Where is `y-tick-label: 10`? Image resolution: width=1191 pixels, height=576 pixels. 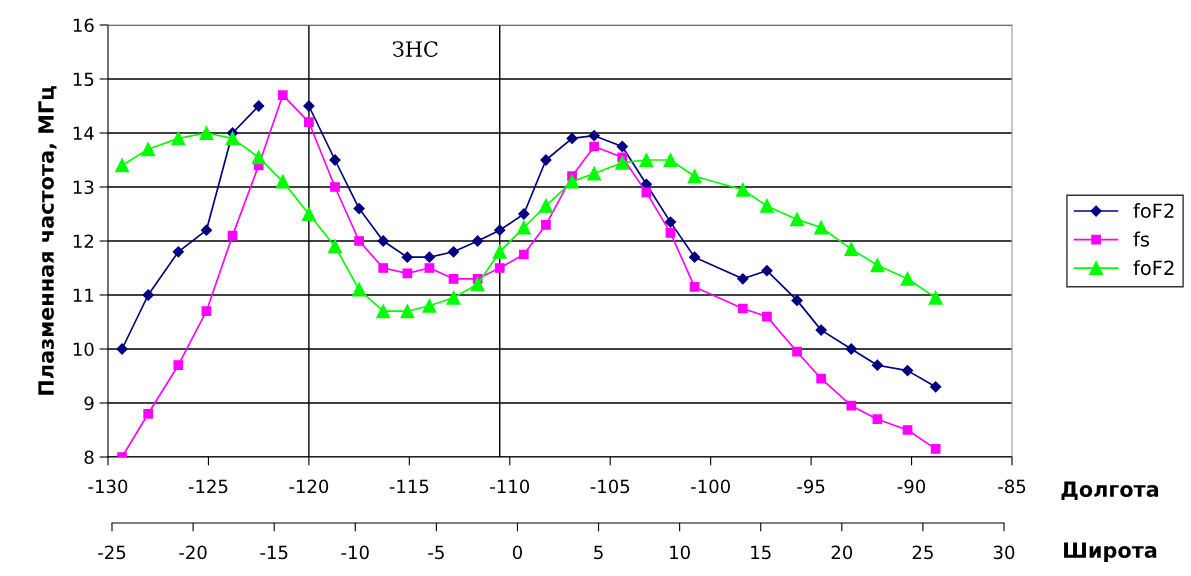 y-tick-label: 10 is located at coordinates (83, 349).